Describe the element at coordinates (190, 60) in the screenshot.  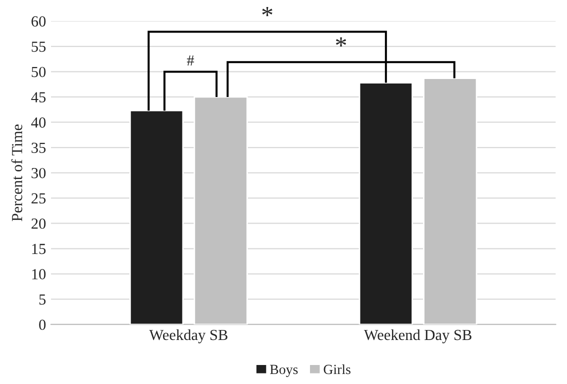
I see `annotation: #` at that location.